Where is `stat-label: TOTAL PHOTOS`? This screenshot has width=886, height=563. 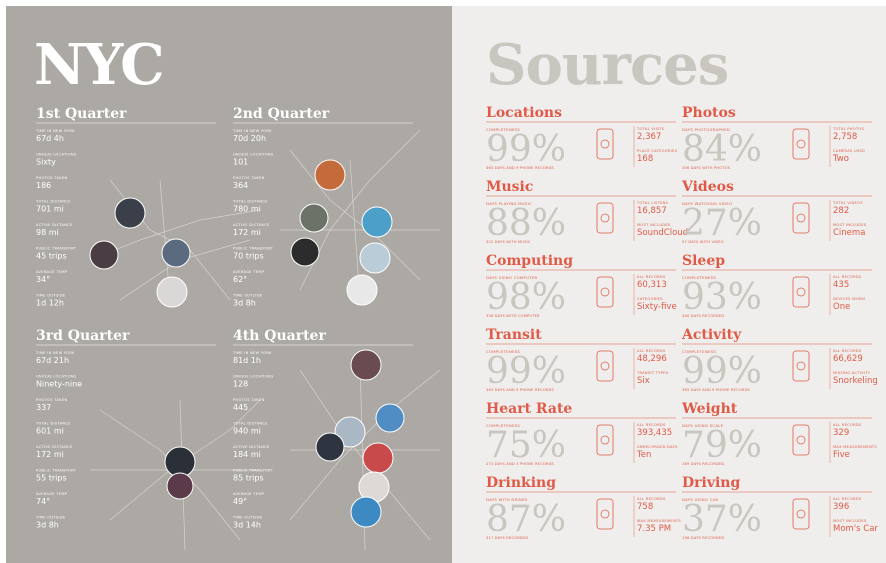
stat-label: TOTAL PHOTOS is located at coordinates (848, 129).